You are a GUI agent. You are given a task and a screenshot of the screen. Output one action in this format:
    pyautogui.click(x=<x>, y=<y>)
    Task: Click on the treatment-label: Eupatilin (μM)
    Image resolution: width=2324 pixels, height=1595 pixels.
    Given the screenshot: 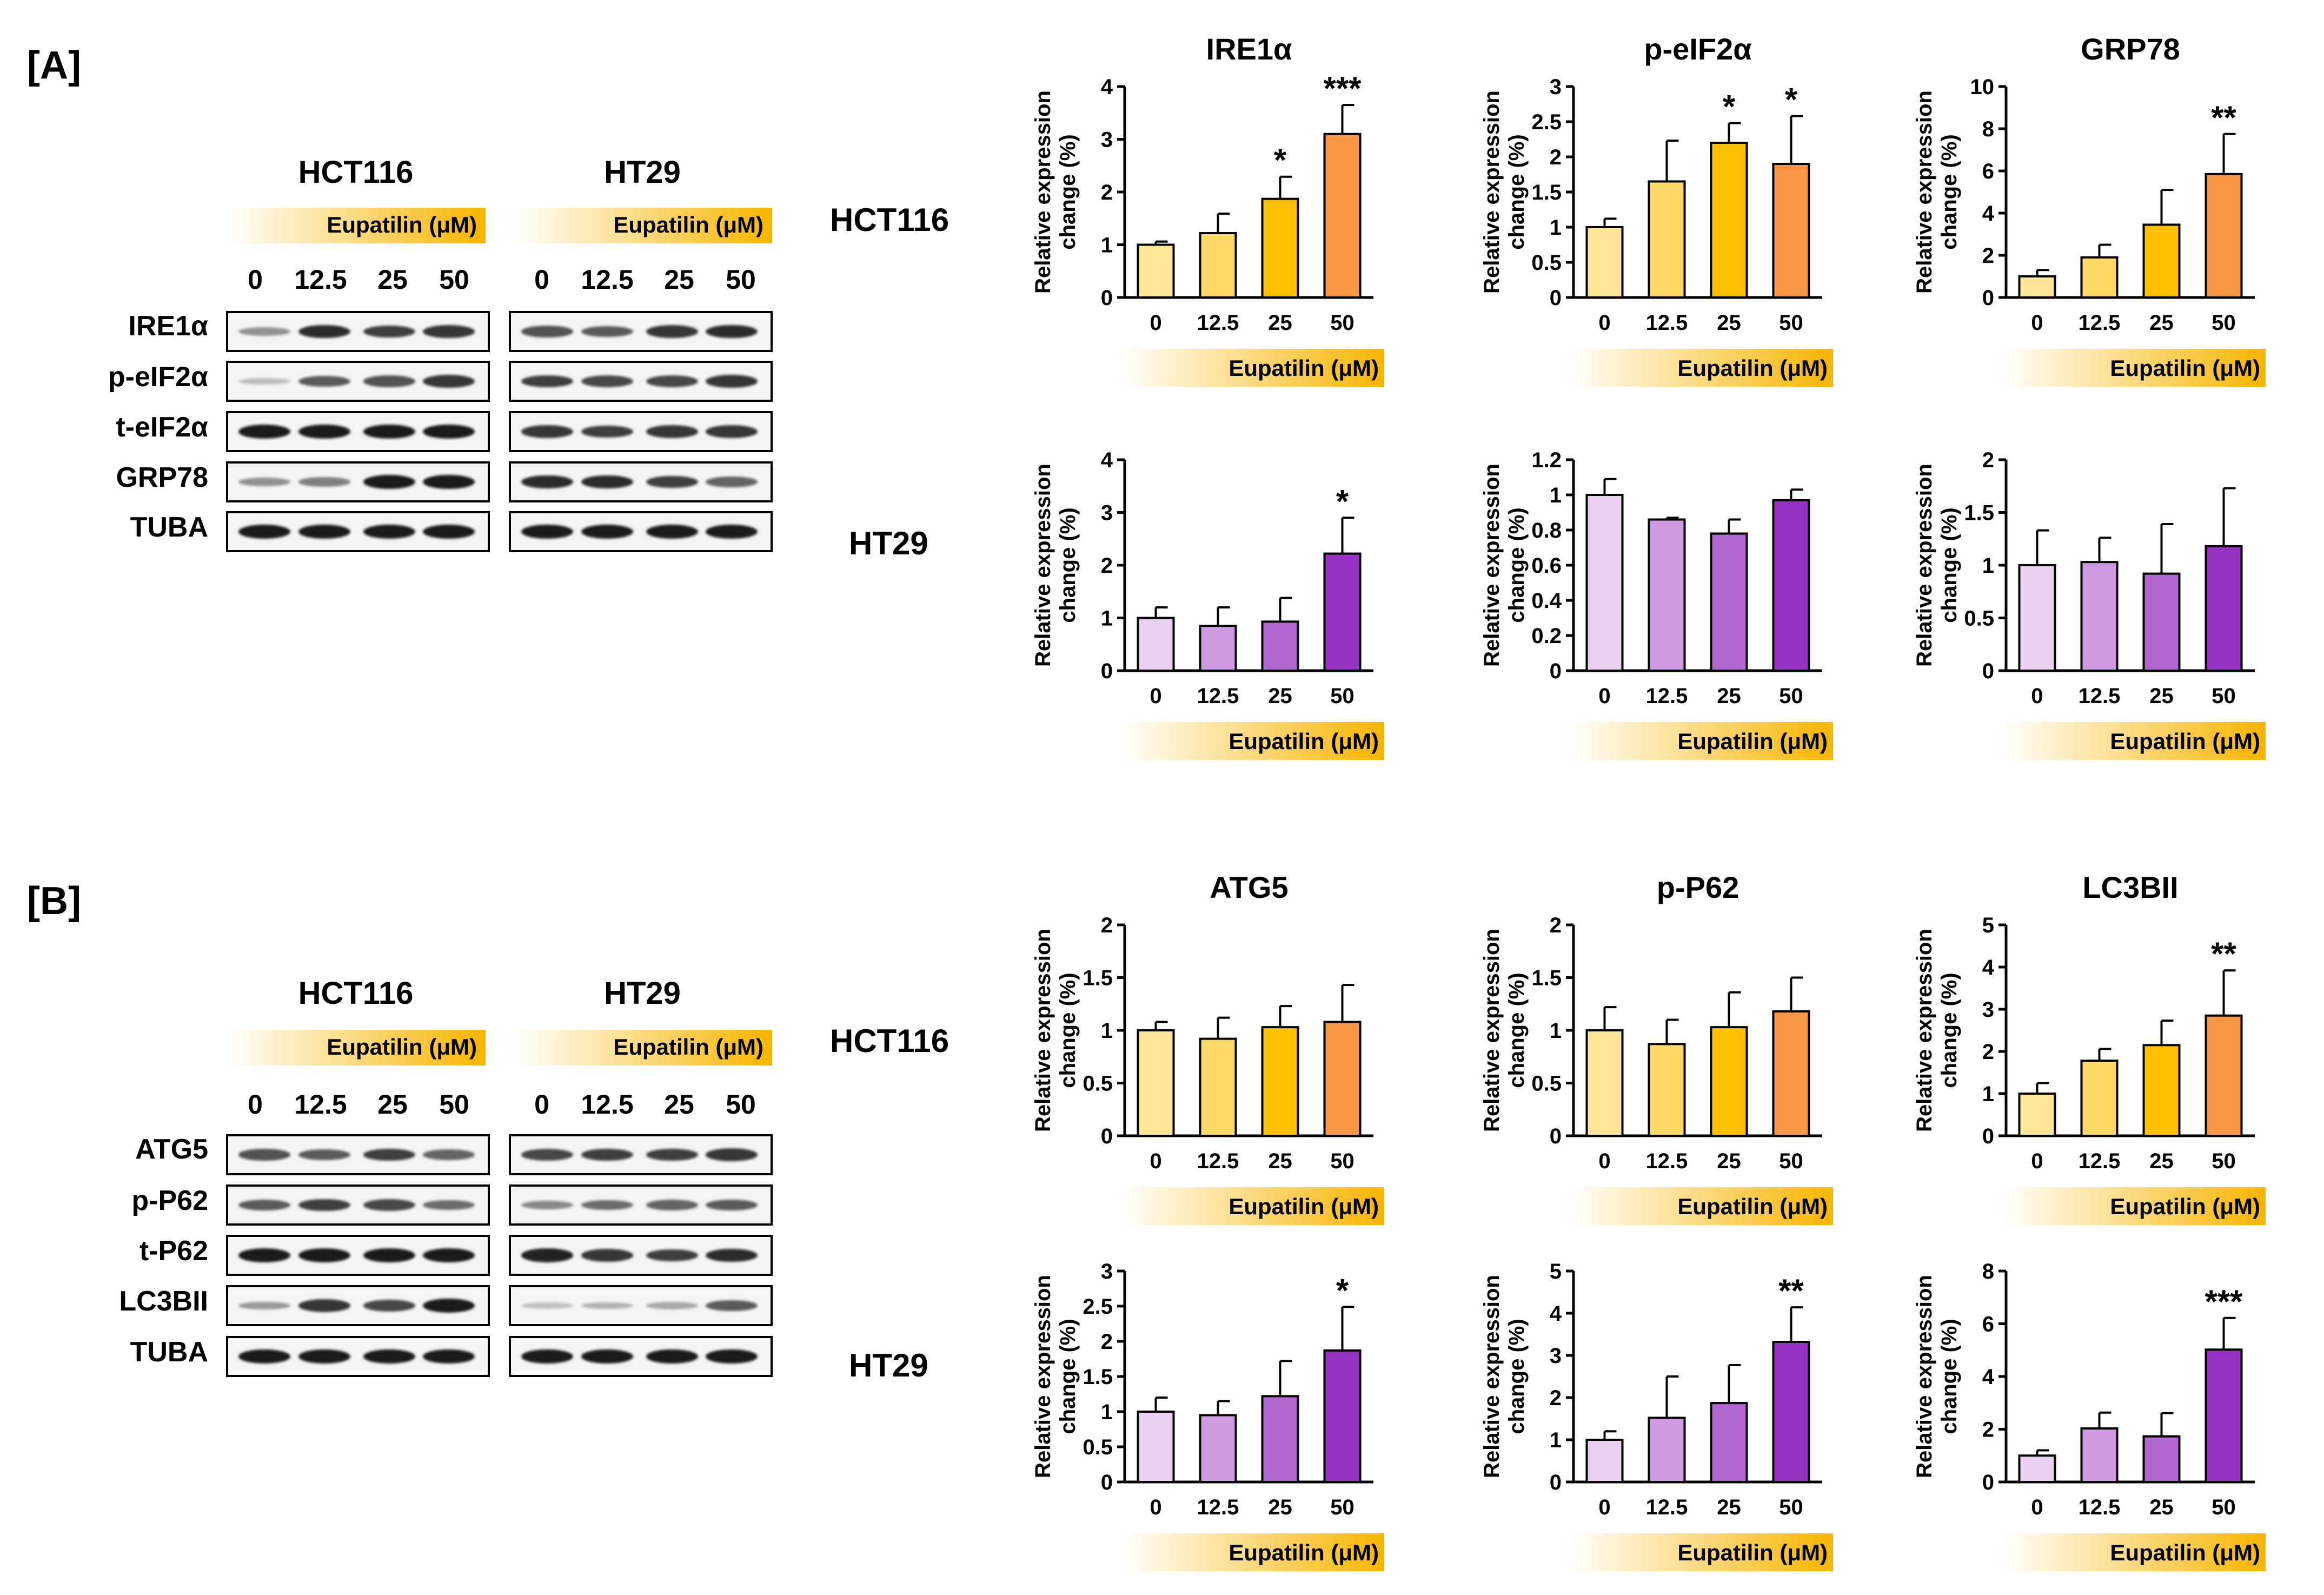 What is the action you would take?
    pyautogui.click(x=402, y=224)
    